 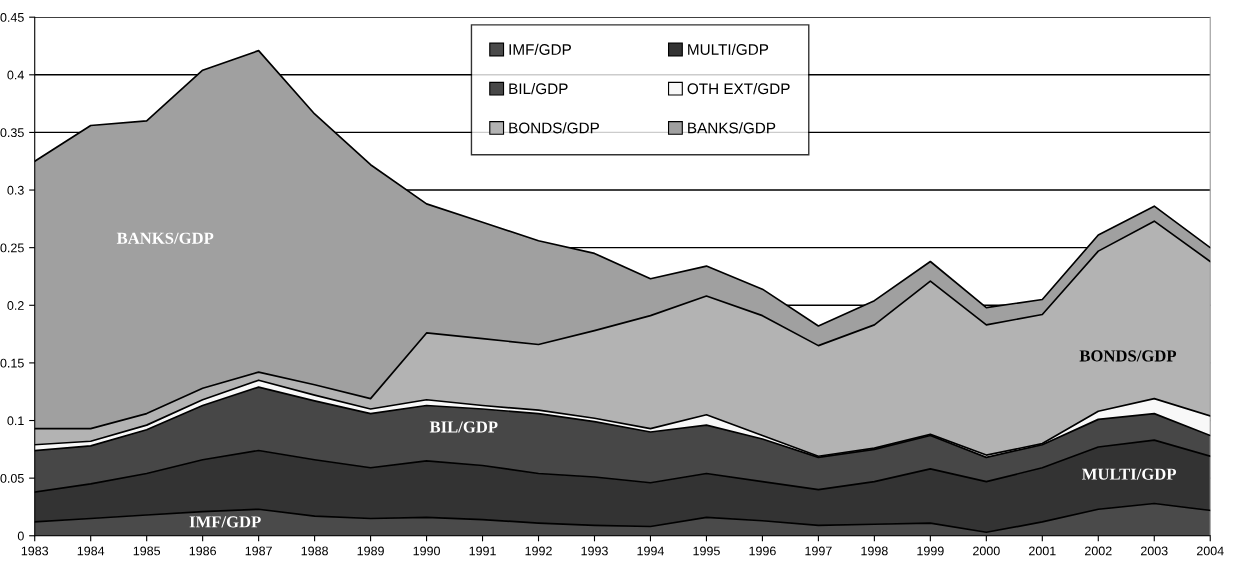 What do you see at coordinates (225, 522) in the screenshot?
I see `annotation: IMF/GDP` at bounding box center [225, 522].